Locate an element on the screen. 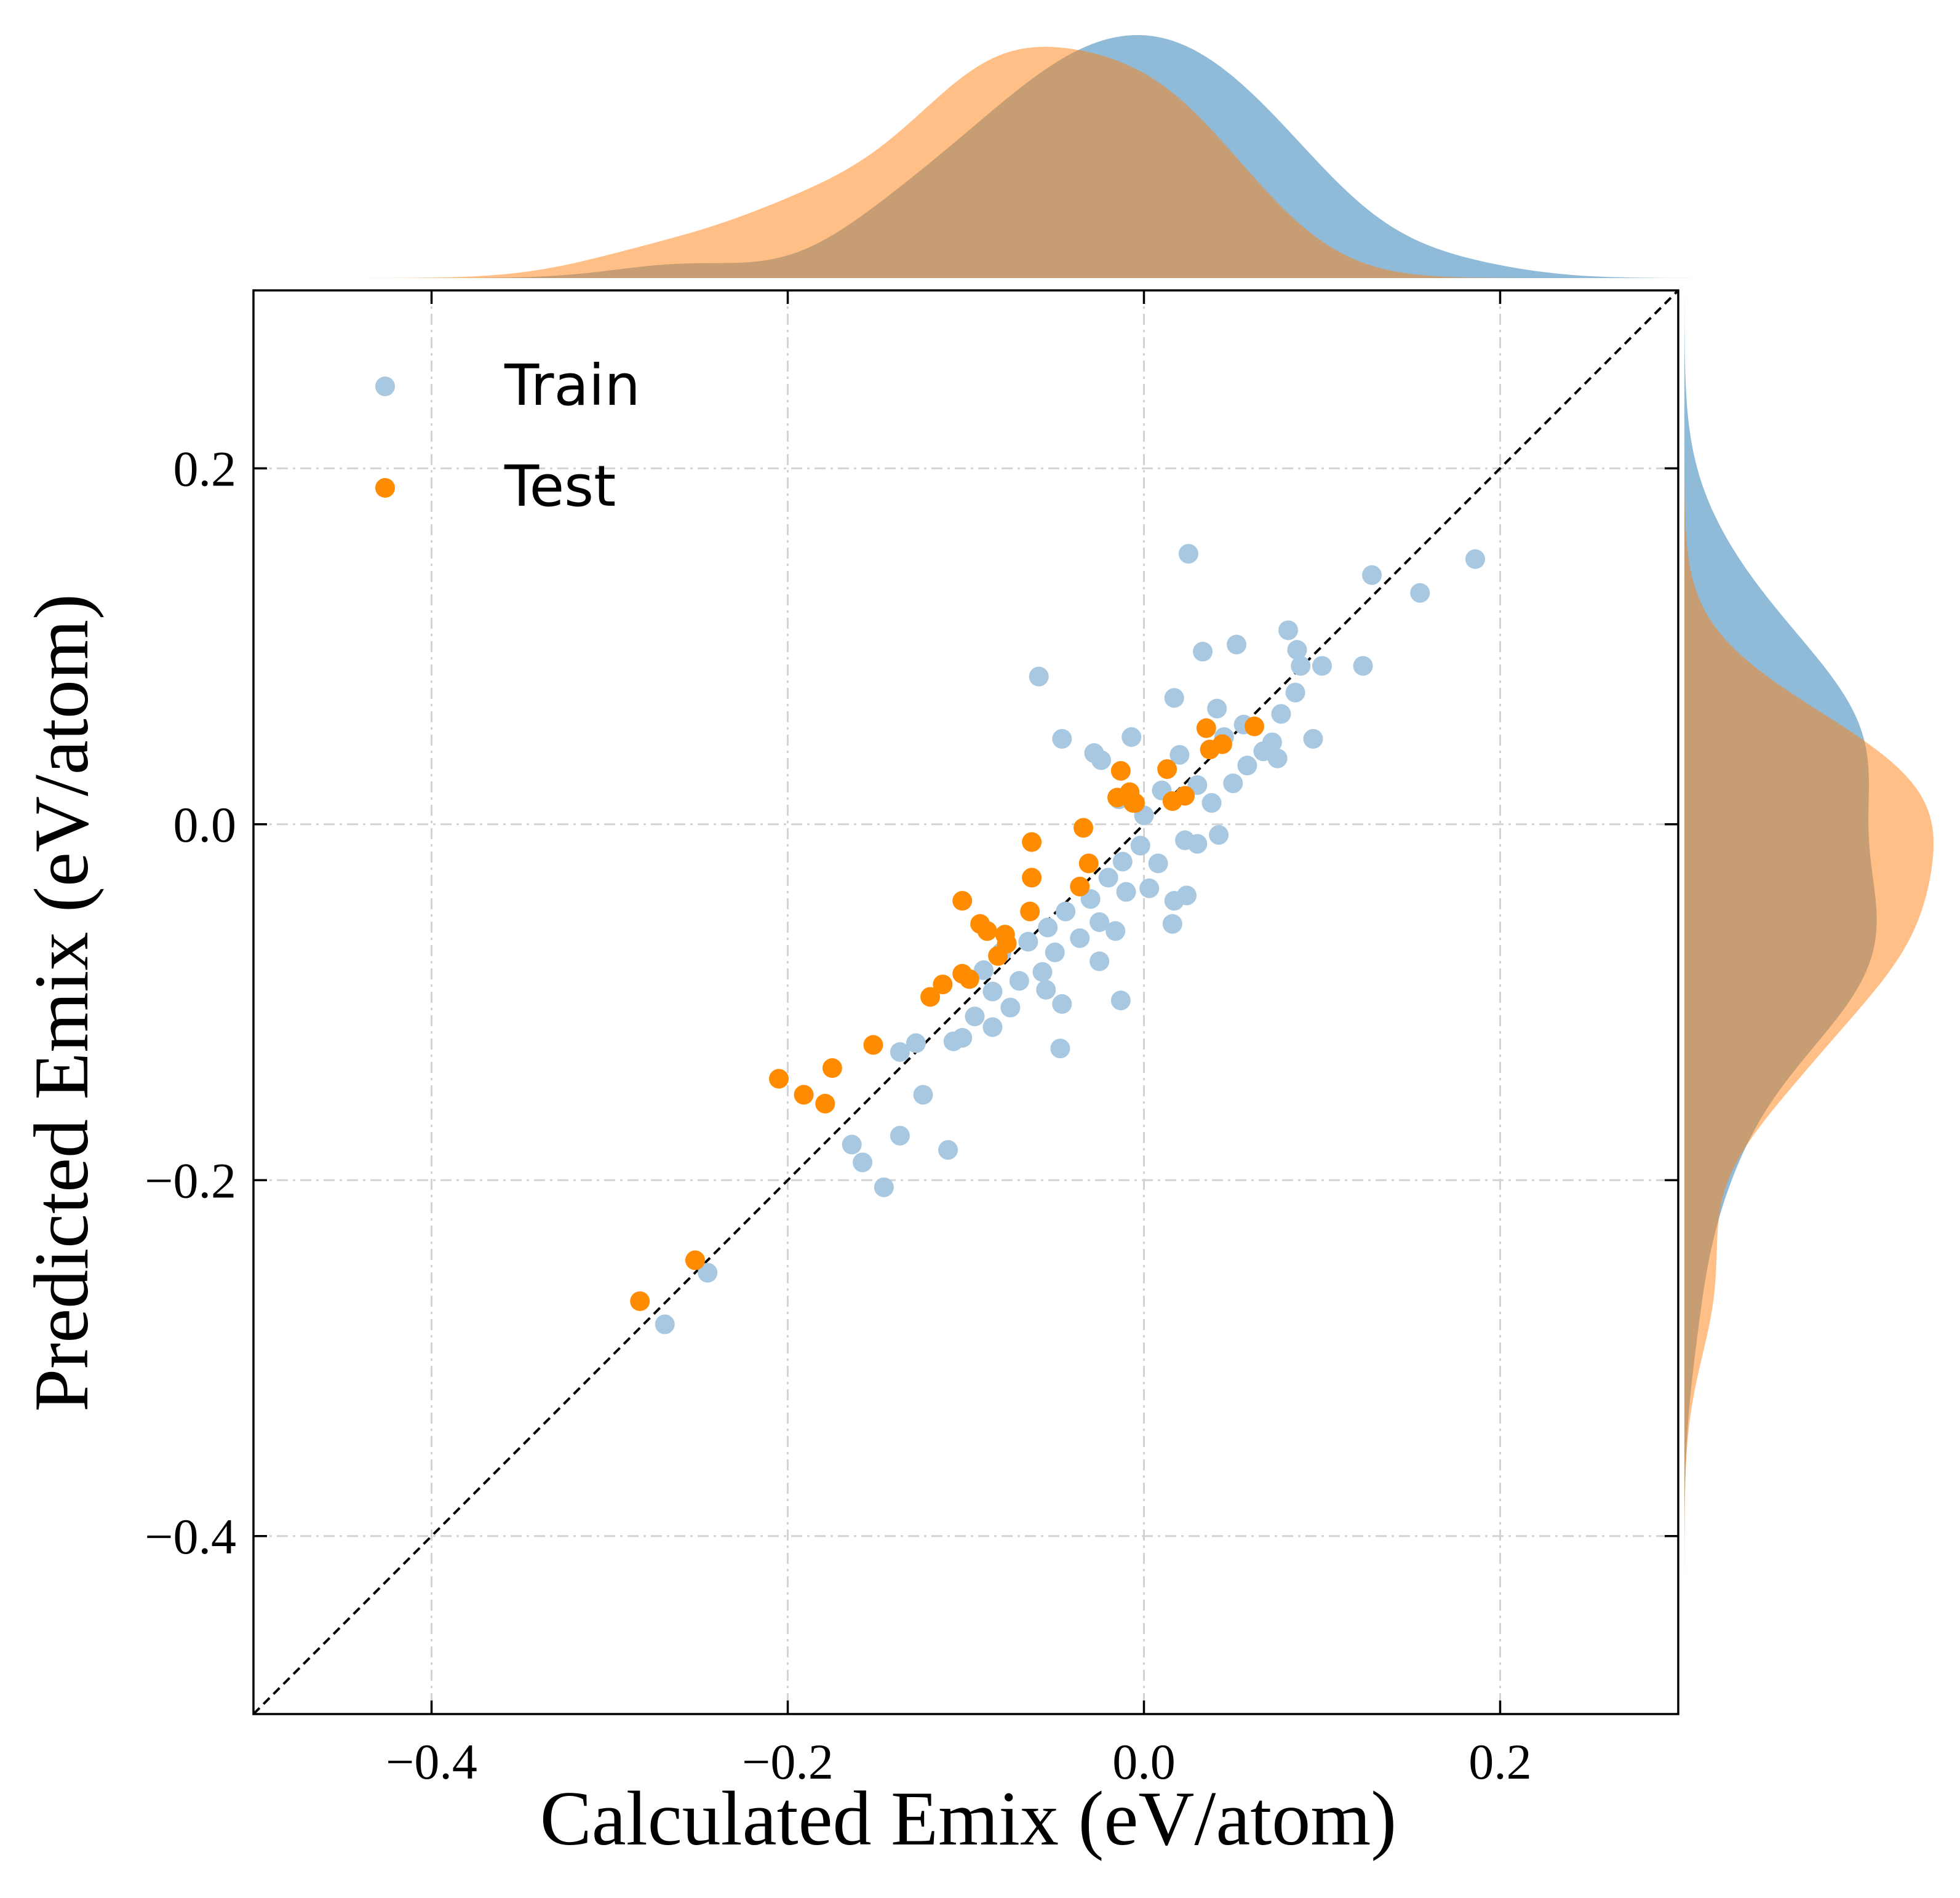  x-tick-label: −0.4 is located at coordinates (431, 1762).